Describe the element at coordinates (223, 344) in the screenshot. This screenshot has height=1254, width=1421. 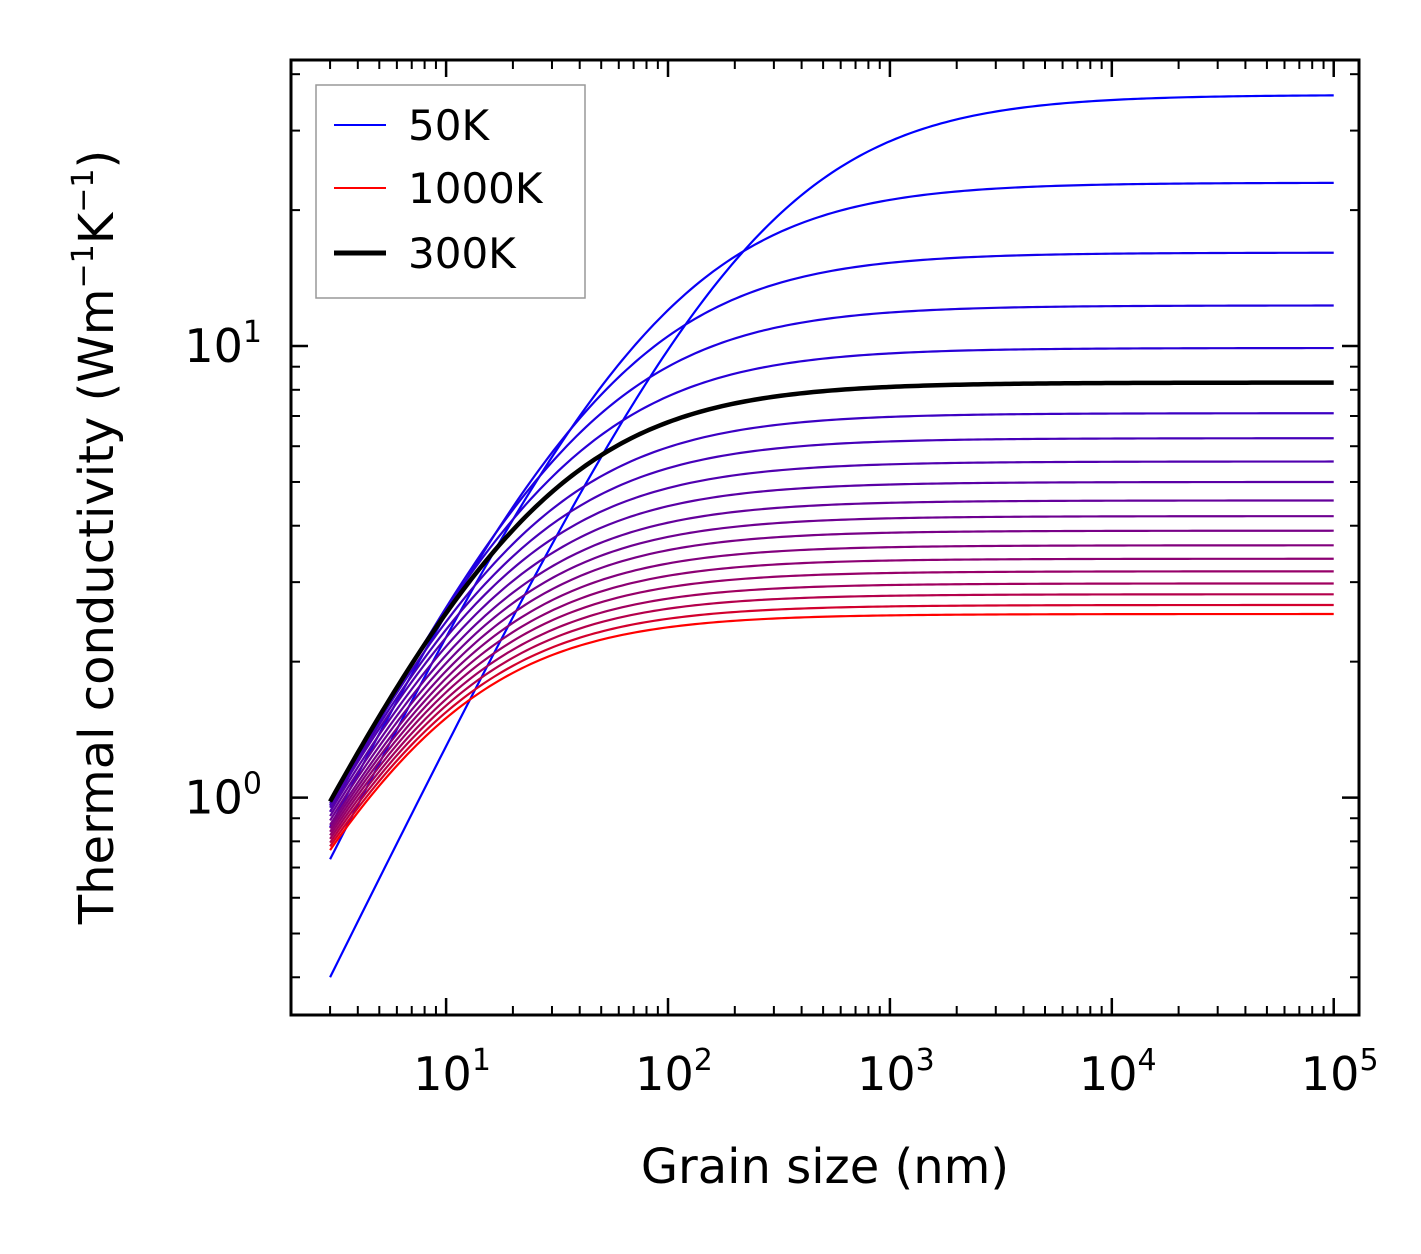
I see `y-tick-label: 101` at that location.